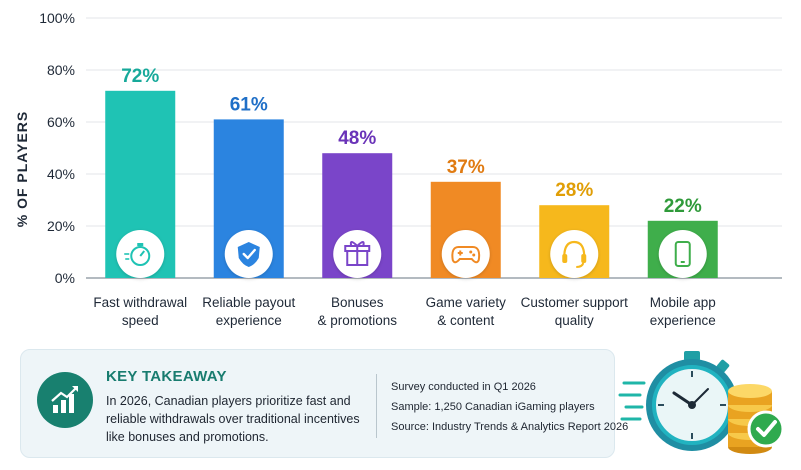  I want to click on smartphone-icon, so click(682, 254).